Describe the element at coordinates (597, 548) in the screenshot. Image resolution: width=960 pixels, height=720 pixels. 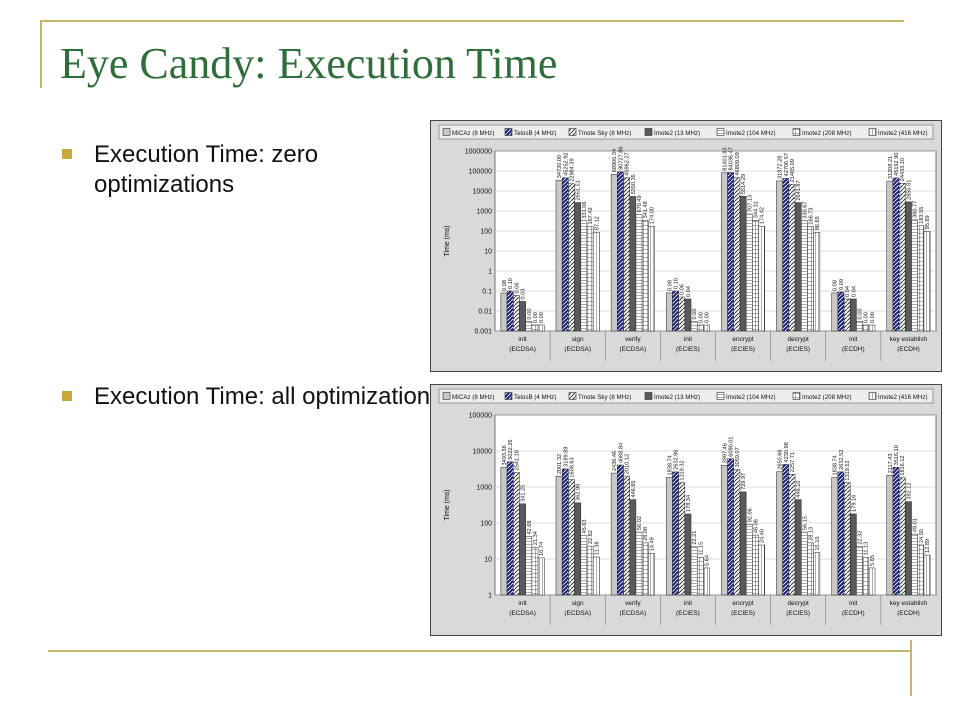
I see `data-label: 11.38` at that location.